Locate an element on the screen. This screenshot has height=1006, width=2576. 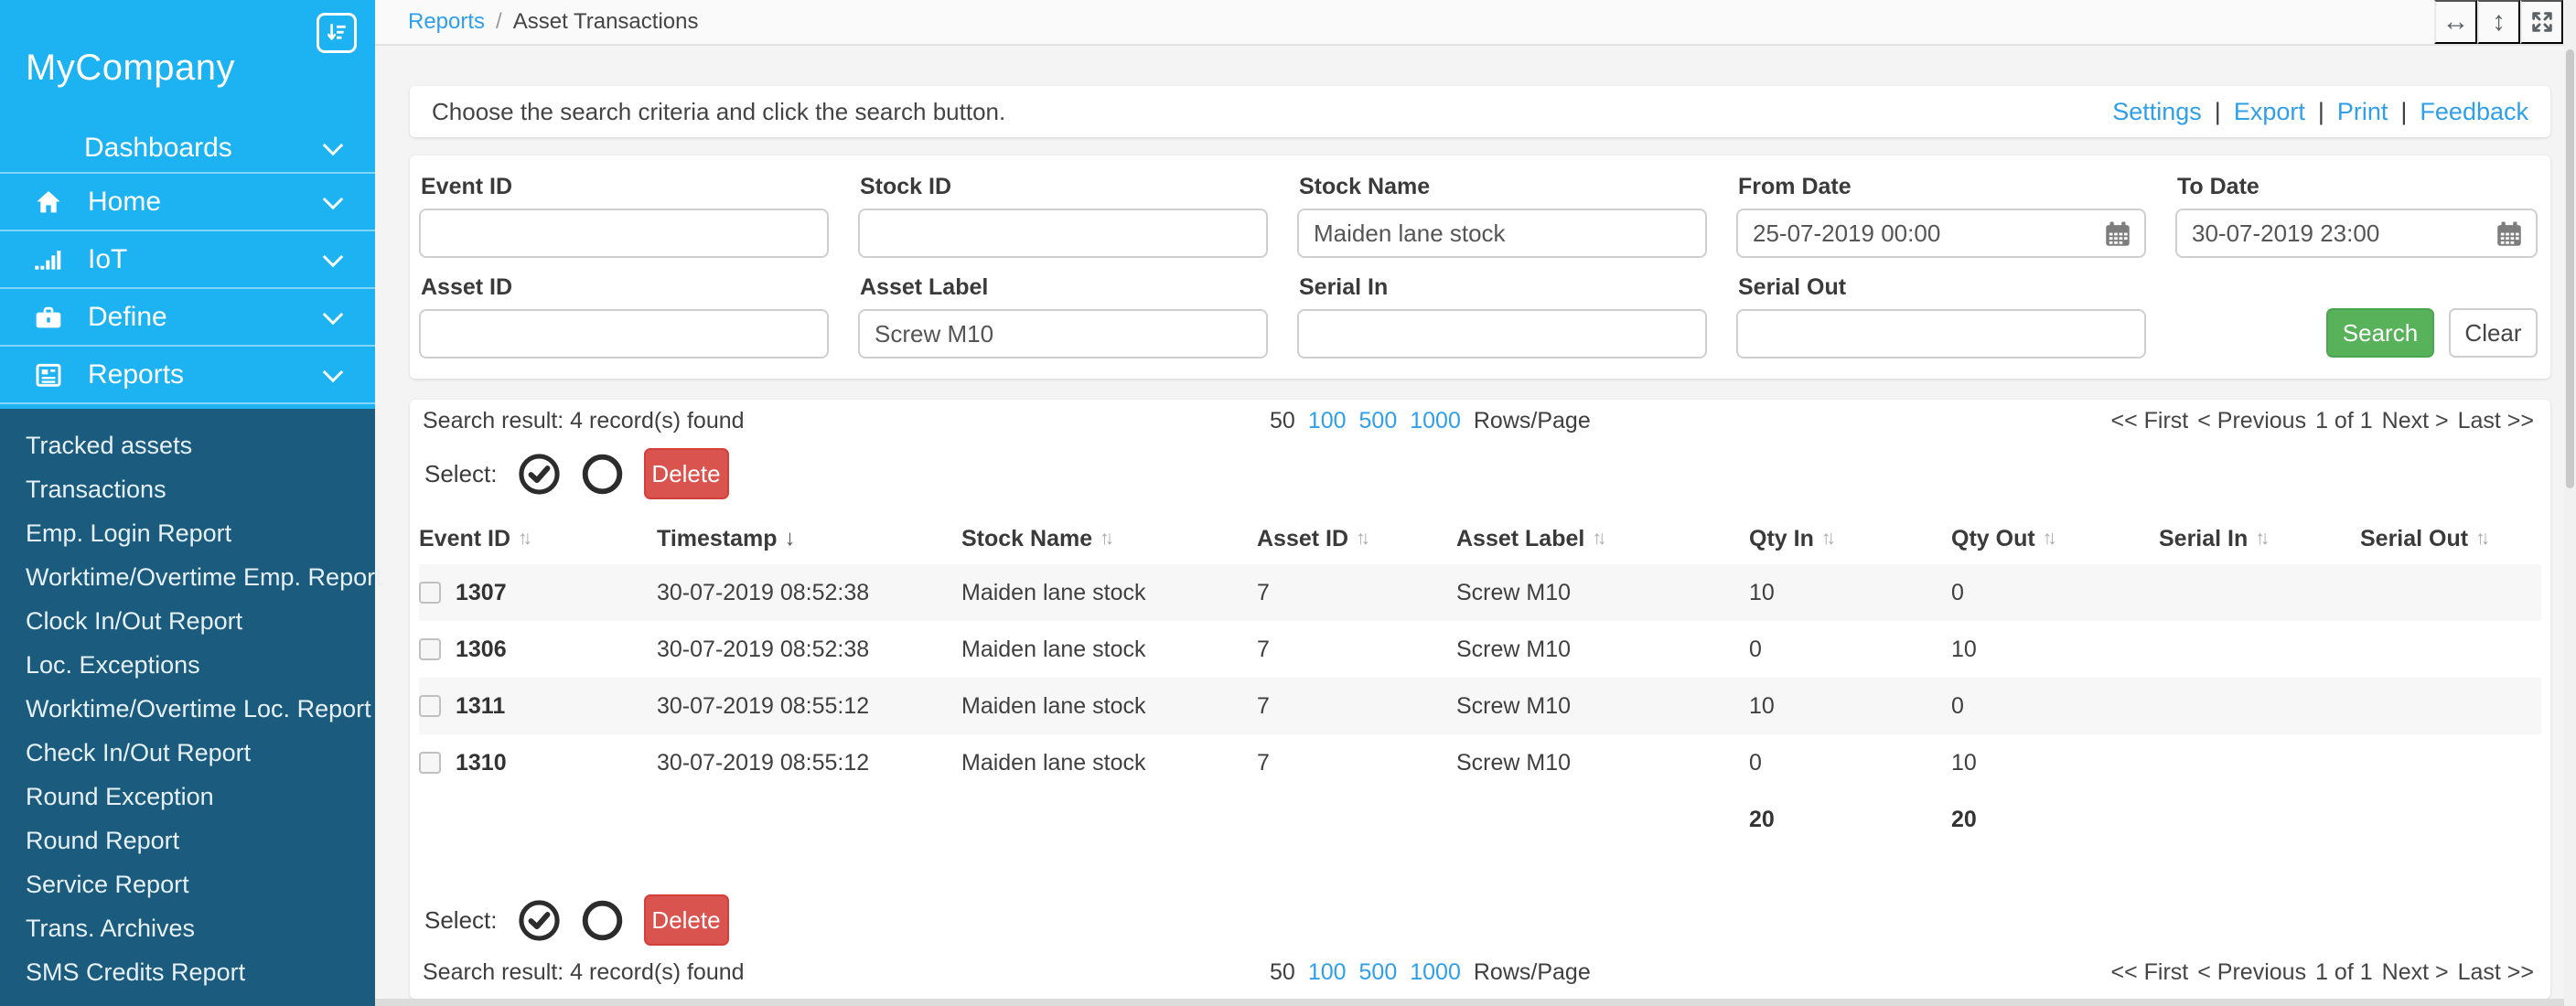
cell-qty-out: 0 is located at coordinates (1957, 592).